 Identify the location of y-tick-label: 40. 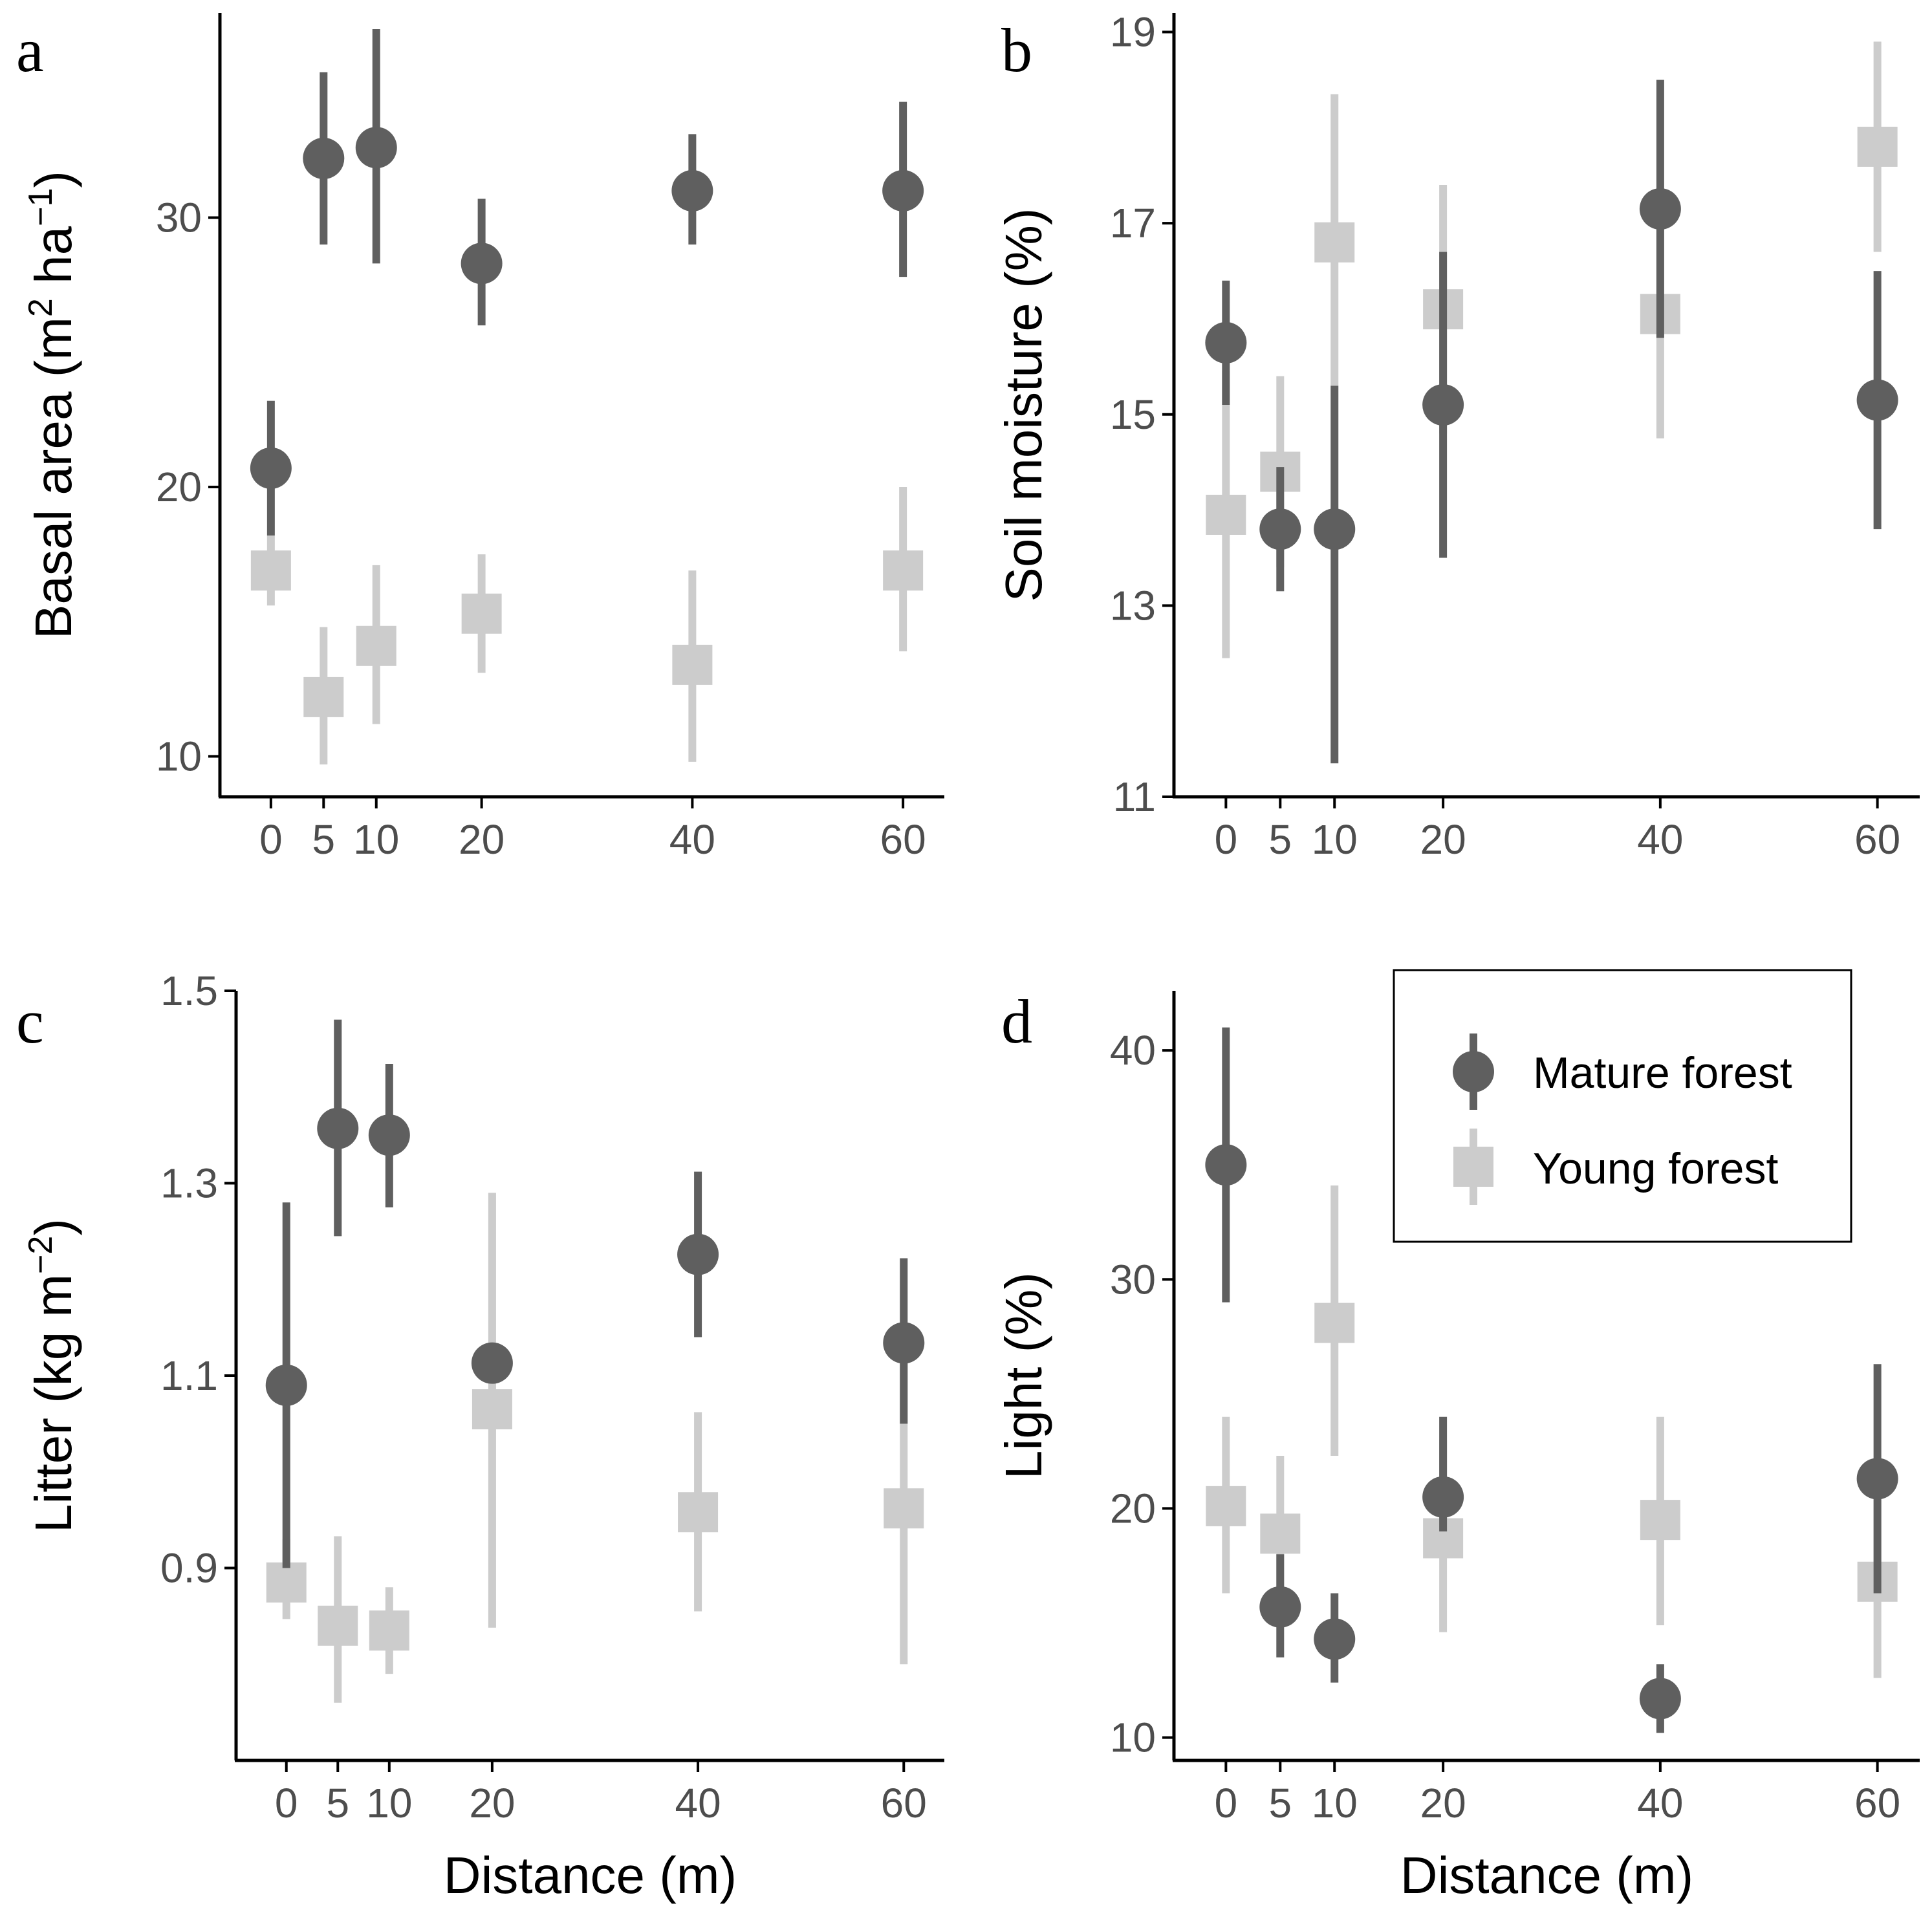
(1133, 1050).